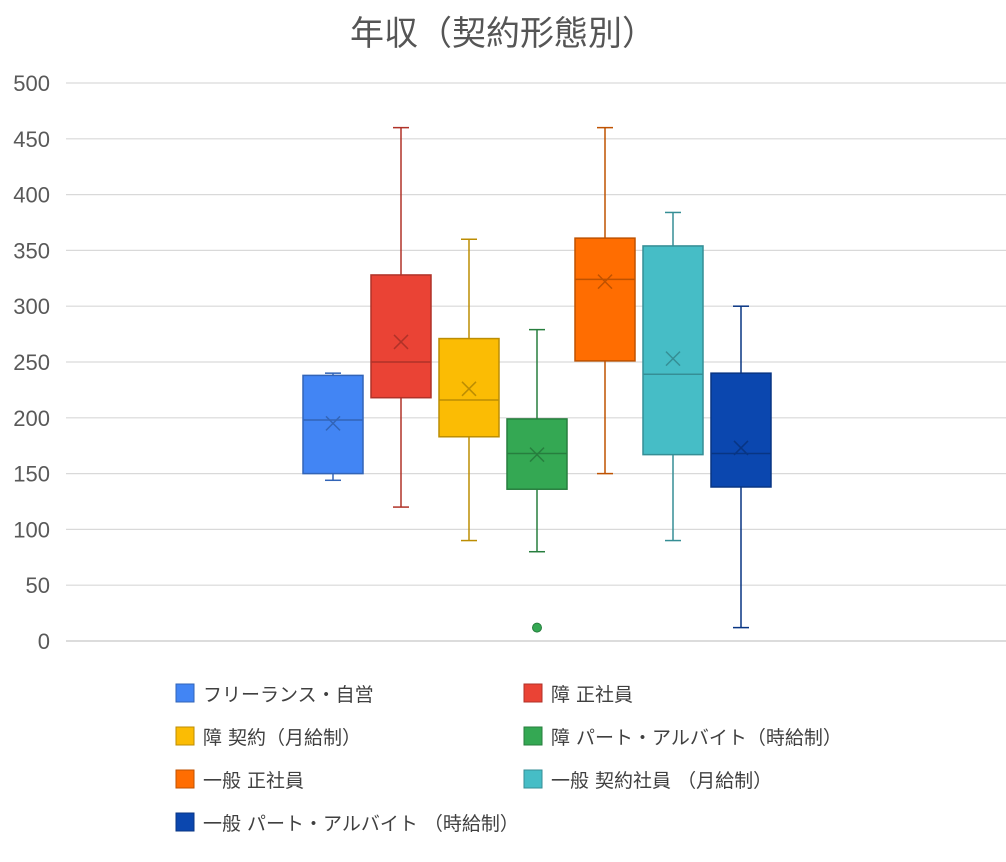  Describe the element at coordinates (31, 306) in the screenshot. I see `y-tick-label: 300` at that location.